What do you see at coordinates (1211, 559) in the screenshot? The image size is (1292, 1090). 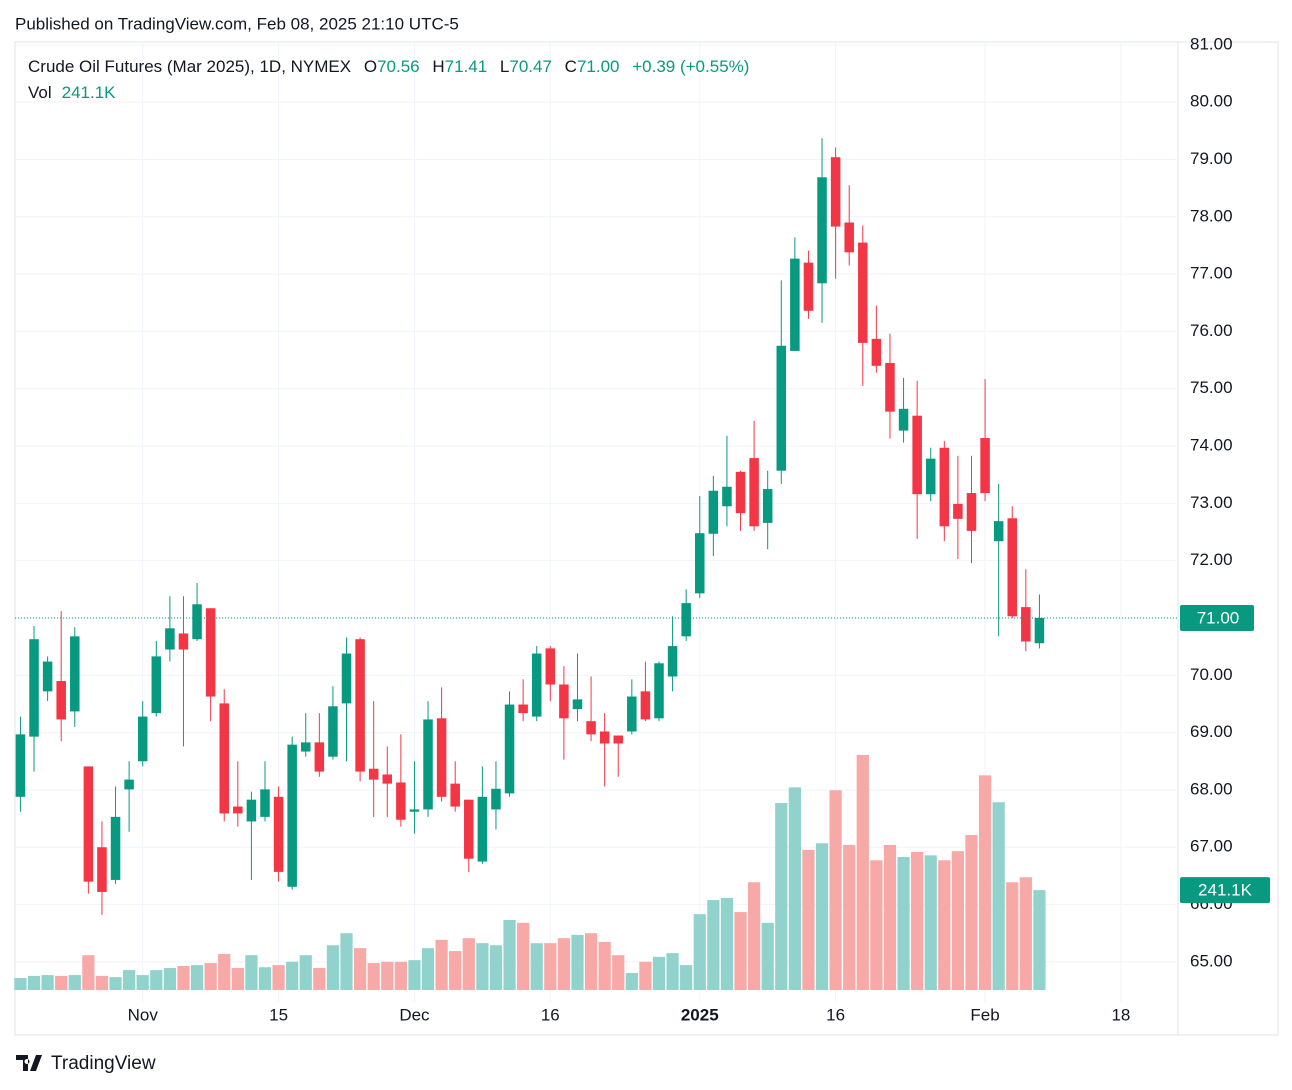 I see `y-tick-label: 72.00` at bounding box center [1211, 559].